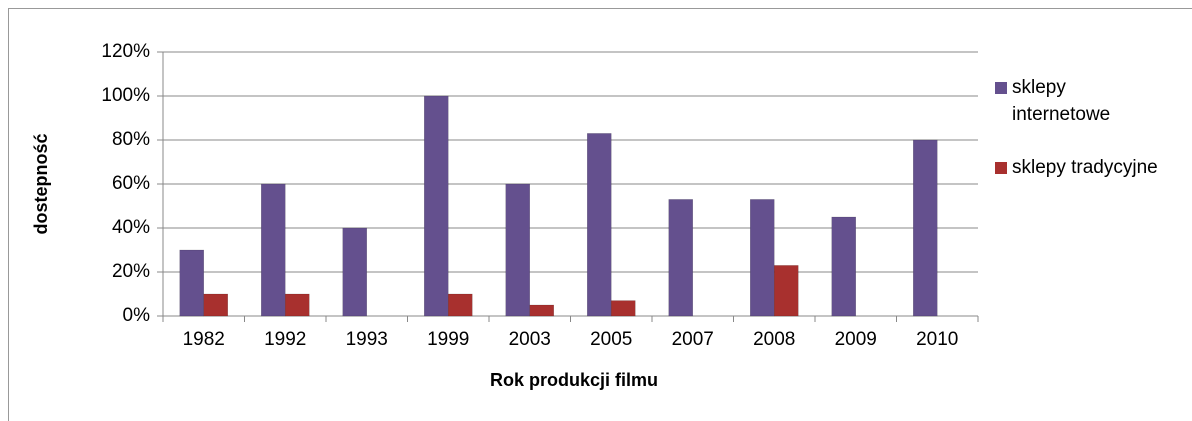 Image resolution: width=1192 pixels, height=421 pixels. I want to click on y-axis-label: dostepność, so click(41, 183).